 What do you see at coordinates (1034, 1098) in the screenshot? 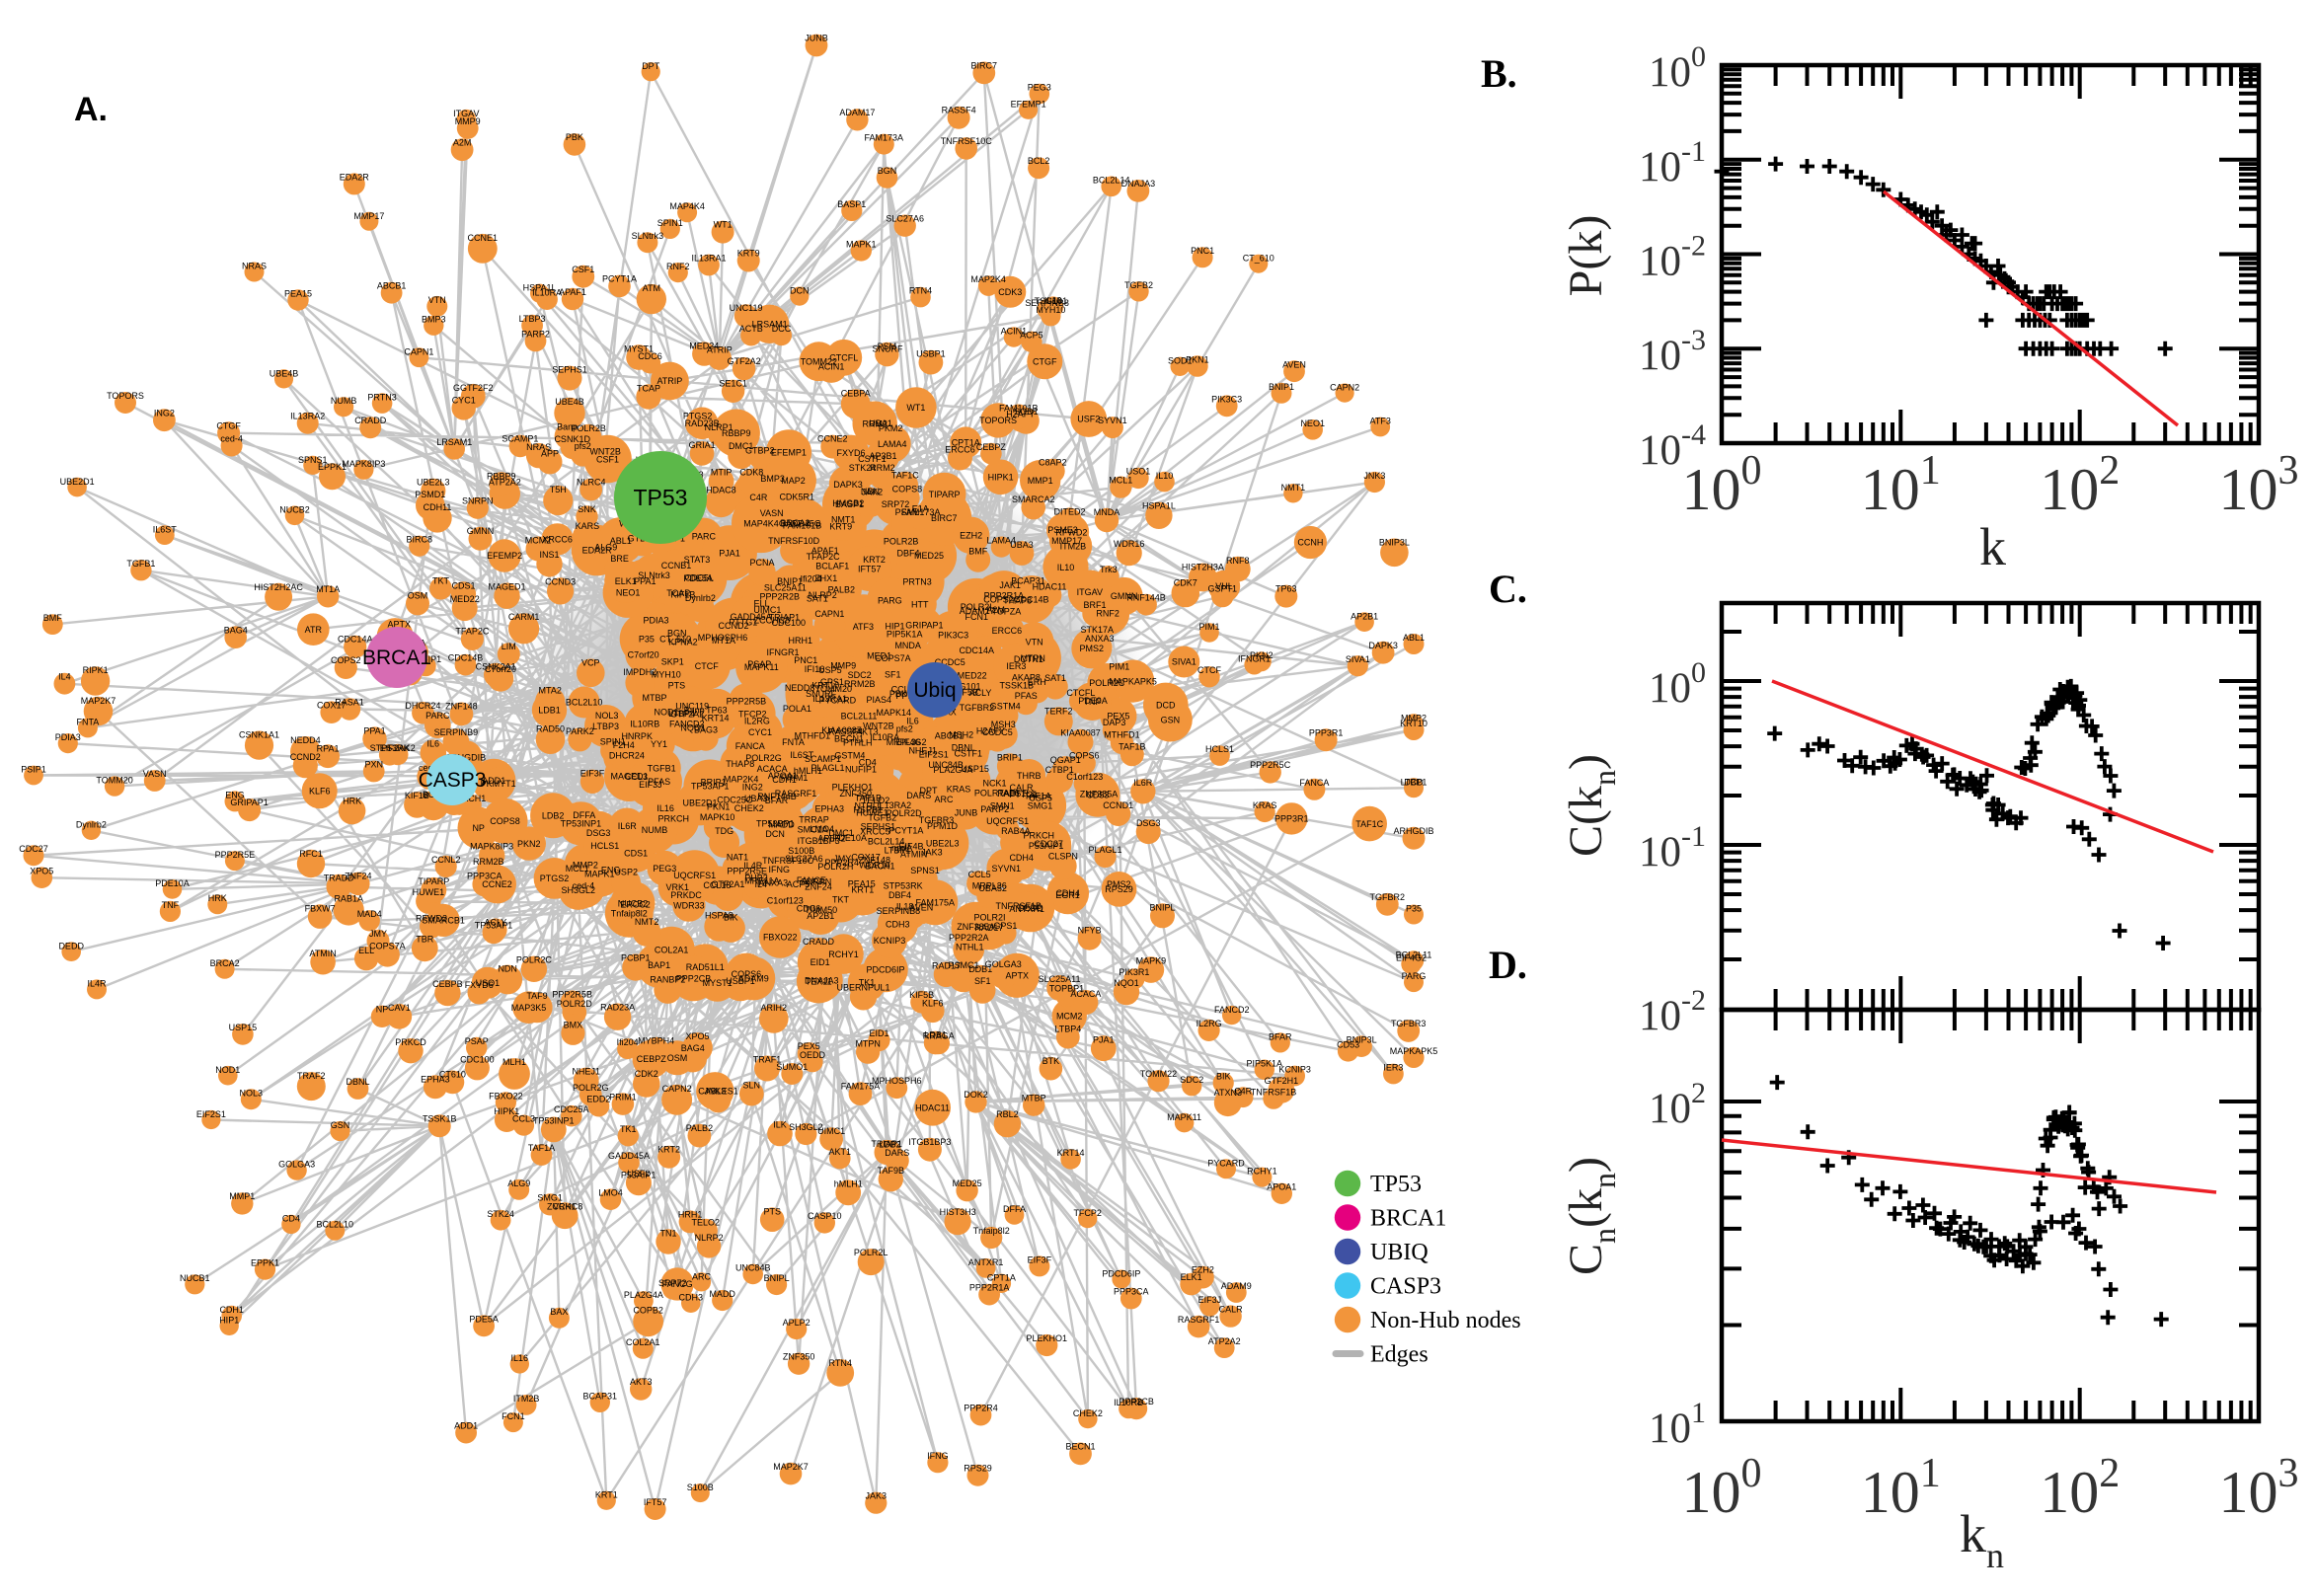
I see `svg-text: MTBP` at bounding box center [1034, 1098].